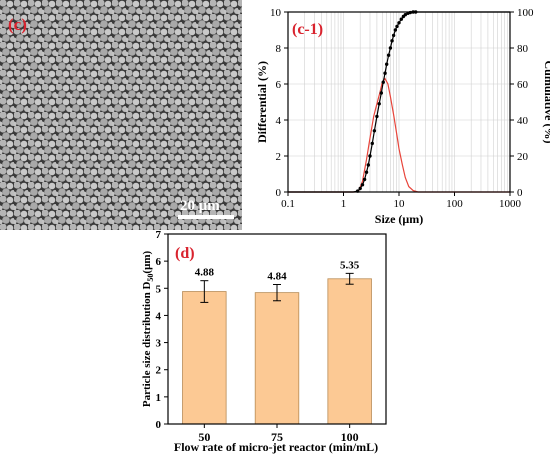 Image resolution: width=550 pixels, height=456 pixels. Describe the element at coordinates (159, 344) in the screenshot. I see `d-y-tick-label: 3` at that location.